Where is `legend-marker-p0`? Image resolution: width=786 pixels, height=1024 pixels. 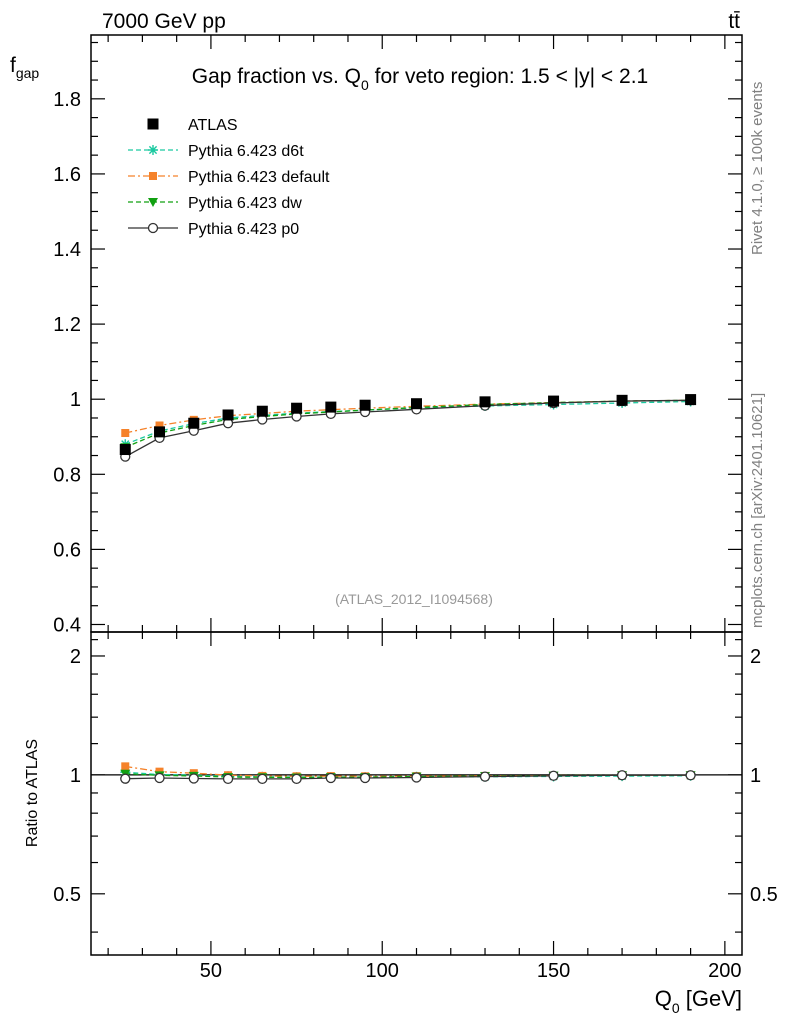 legend-marker-p0 is located at coordinates (153, 228).